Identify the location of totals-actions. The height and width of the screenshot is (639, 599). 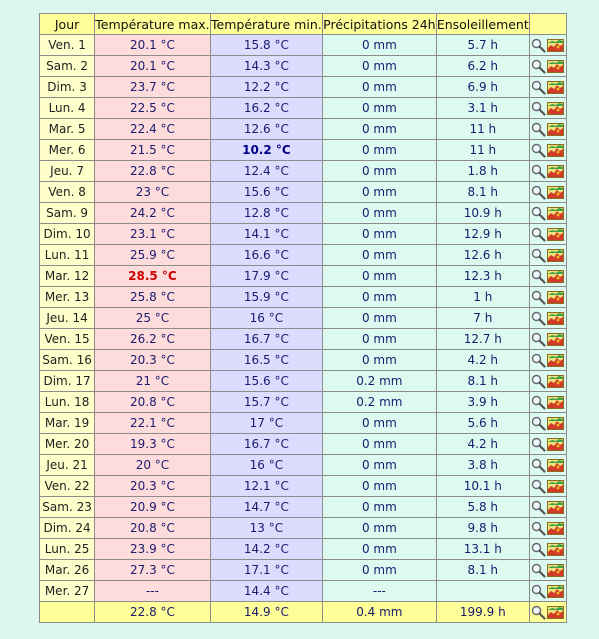
(548, 612).